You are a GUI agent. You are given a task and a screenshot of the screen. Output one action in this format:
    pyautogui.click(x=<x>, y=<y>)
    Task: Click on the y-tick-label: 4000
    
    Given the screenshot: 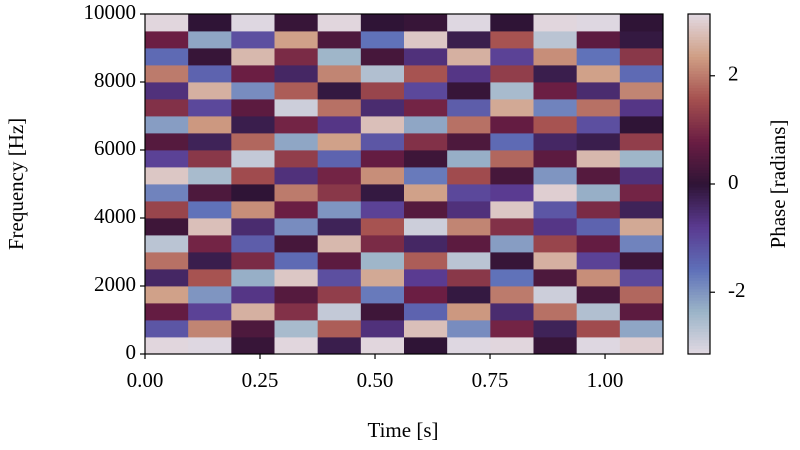 What is the action you would take?
    pyautogui.click(x=115, y=216)
    